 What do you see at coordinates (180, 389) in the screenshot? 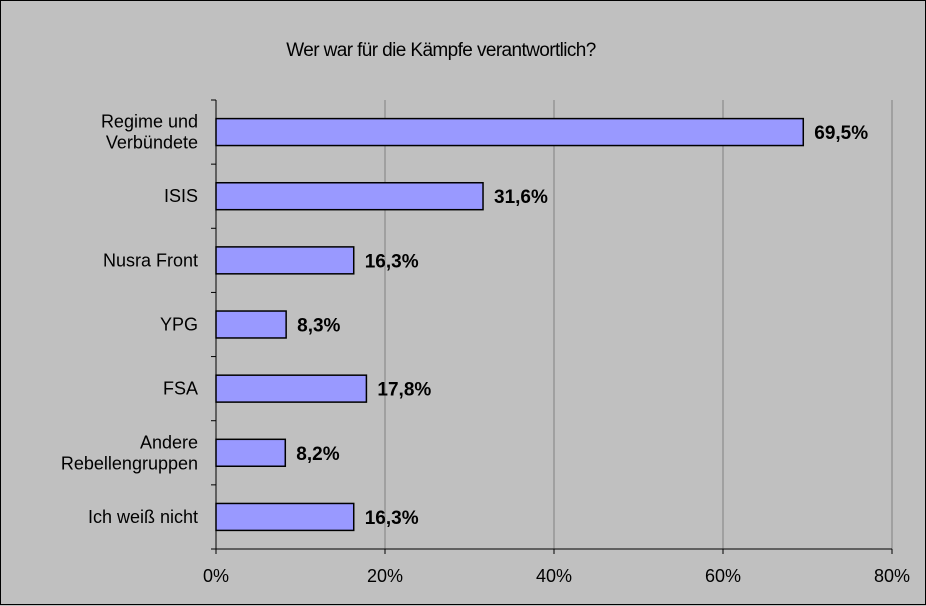
I see `category-label: FSA` at bounding box center [180, 389].